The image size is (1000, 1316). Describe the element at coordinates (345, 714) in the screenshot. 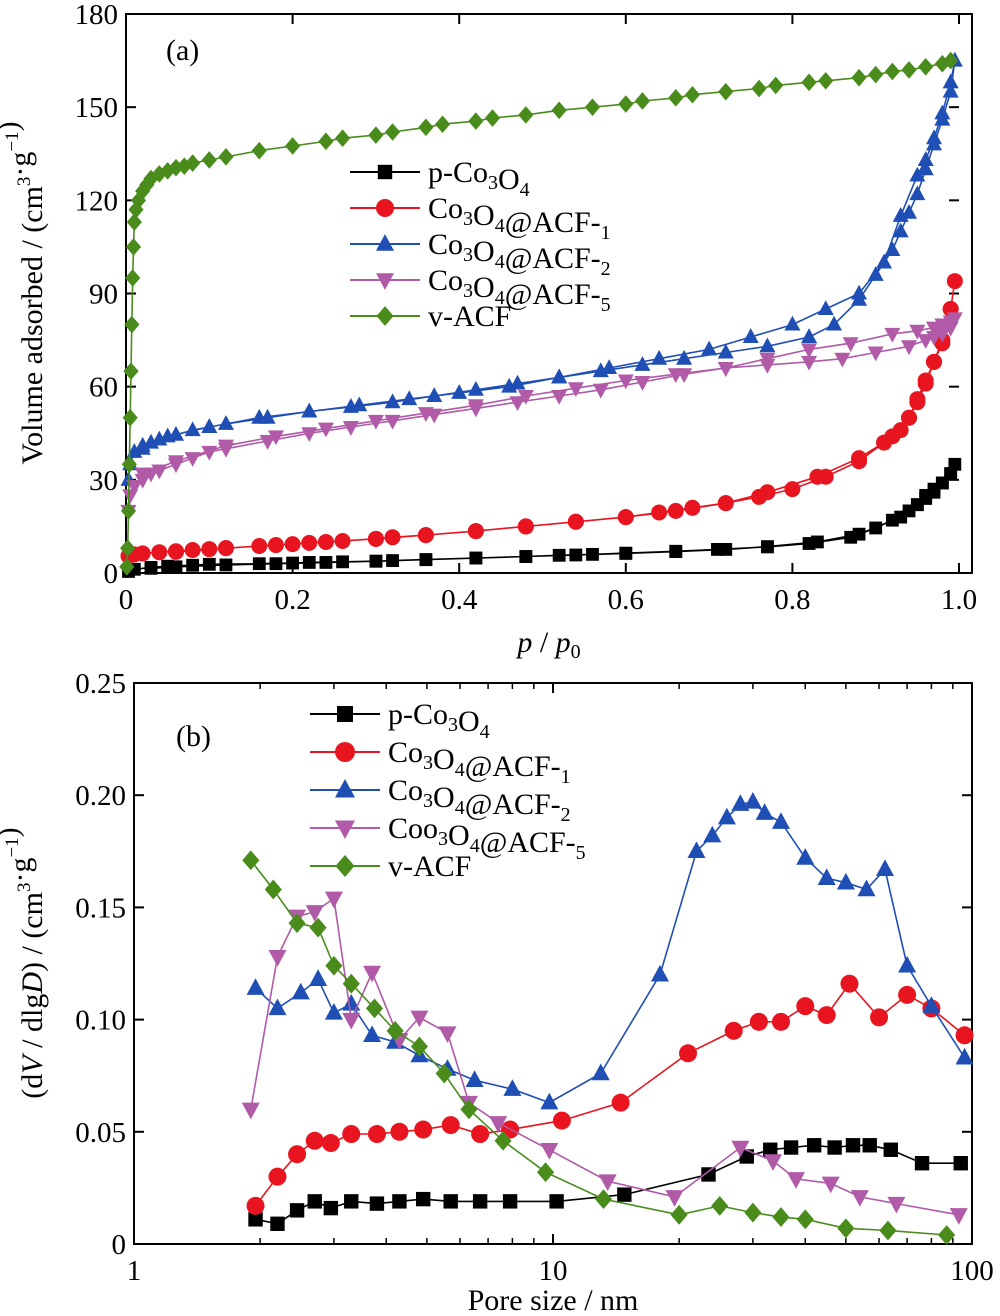

I see `legend-marker-p-co3o4` at that location.